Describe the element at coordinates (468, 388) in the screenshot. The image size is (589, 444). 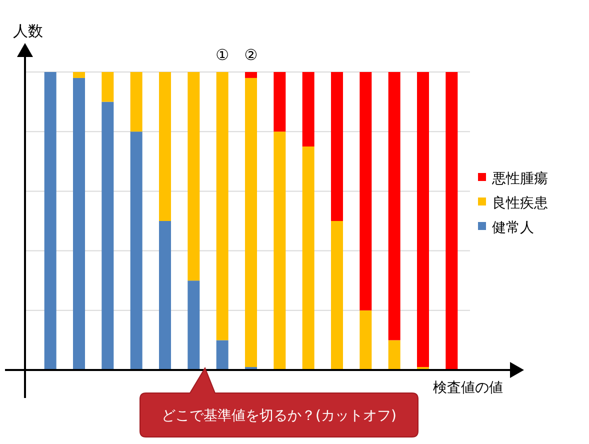
I see `x-axis-title: 検査値の値` at that location.